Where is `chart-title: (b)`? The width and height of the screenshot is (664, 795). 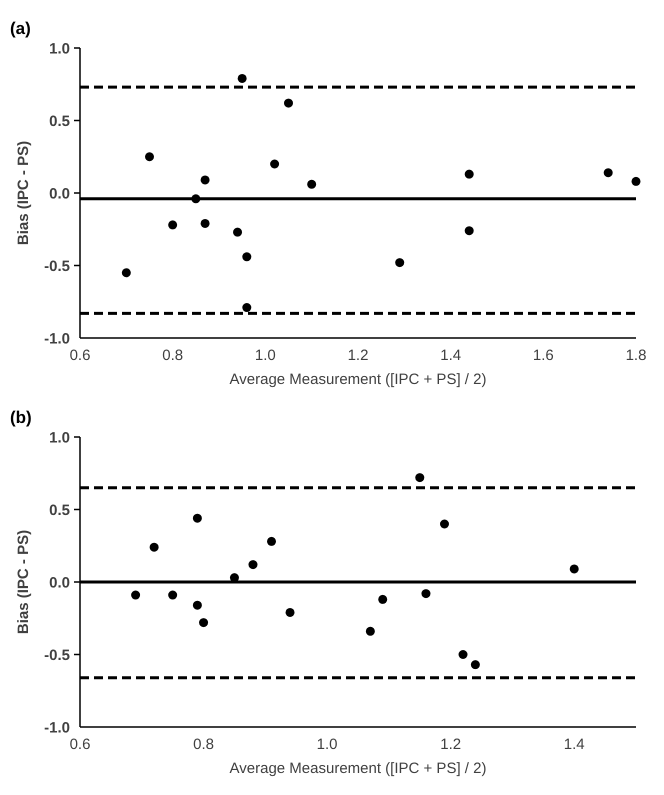
chart-title: (b) is located at coordinates (21, 417).